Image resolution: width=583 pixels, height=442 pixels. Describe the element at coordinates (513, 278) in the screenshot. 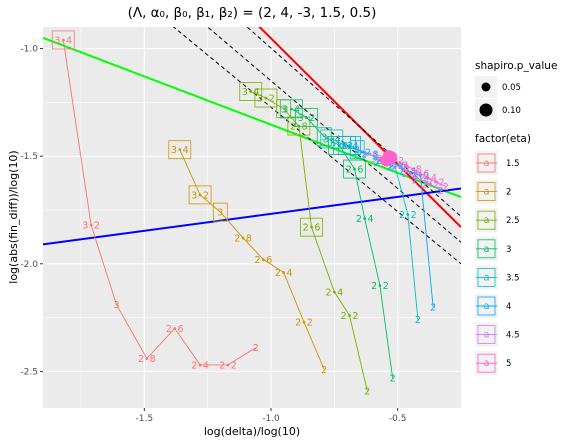

I see `legend-color-label: 3.5` at that location.